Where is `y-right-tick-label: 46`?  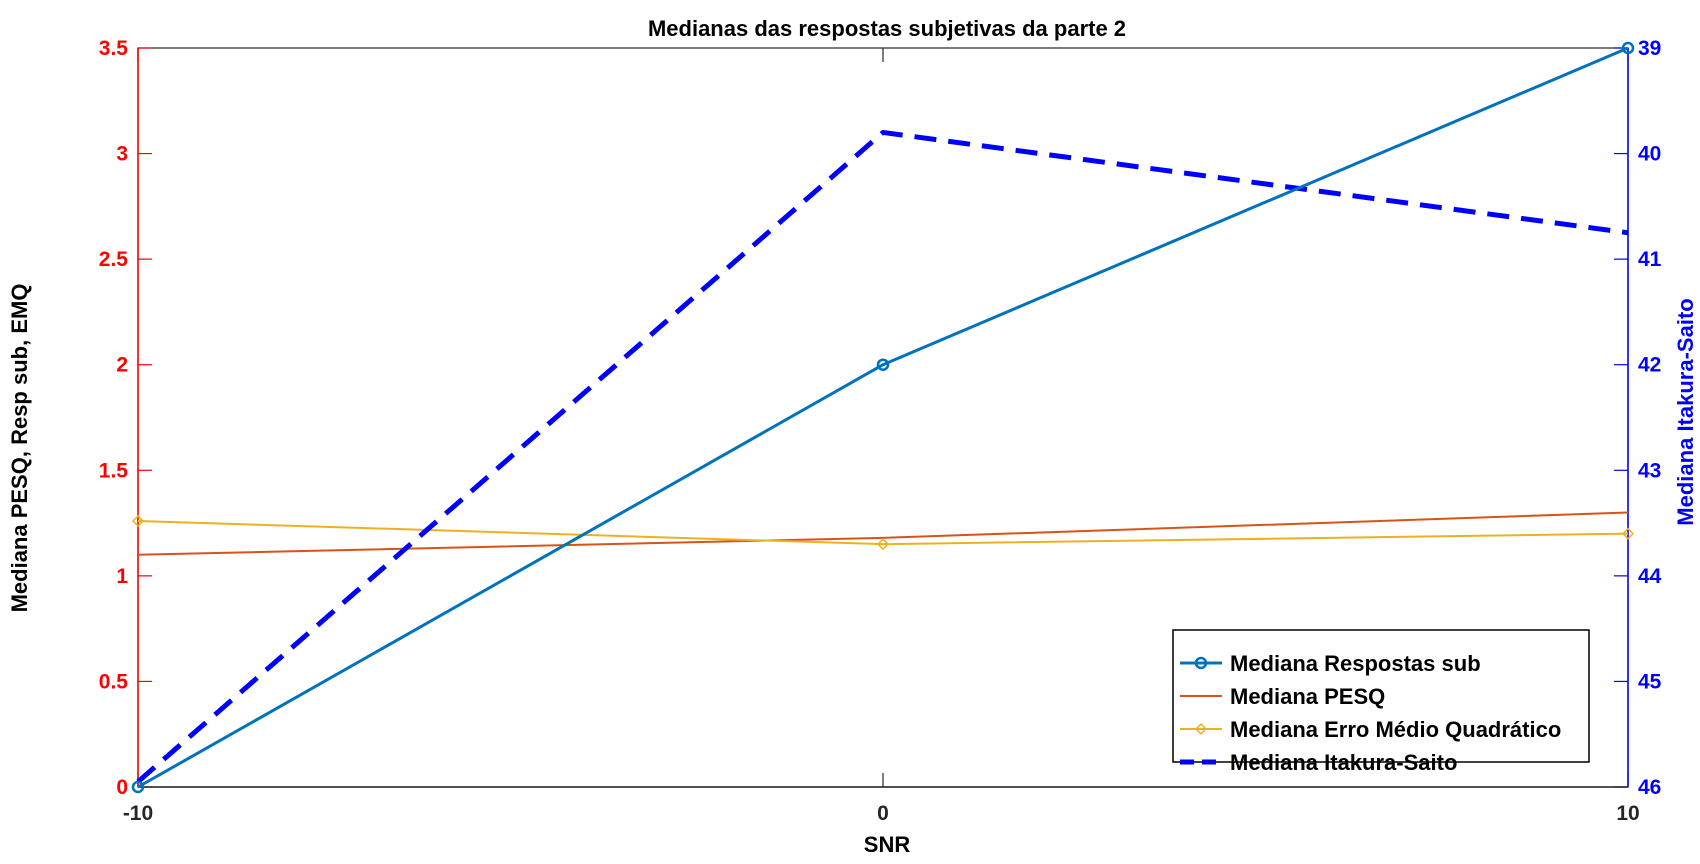 y-right-tick-label: 46 is located at coordinates (1649, 787).